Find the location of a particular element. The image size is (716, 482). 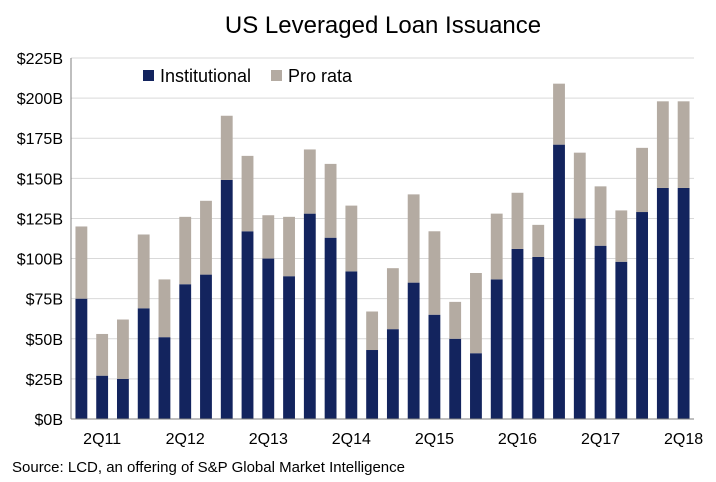

chart-title: US Leveraged Loan Issuance is located at coordinates (383, 25).